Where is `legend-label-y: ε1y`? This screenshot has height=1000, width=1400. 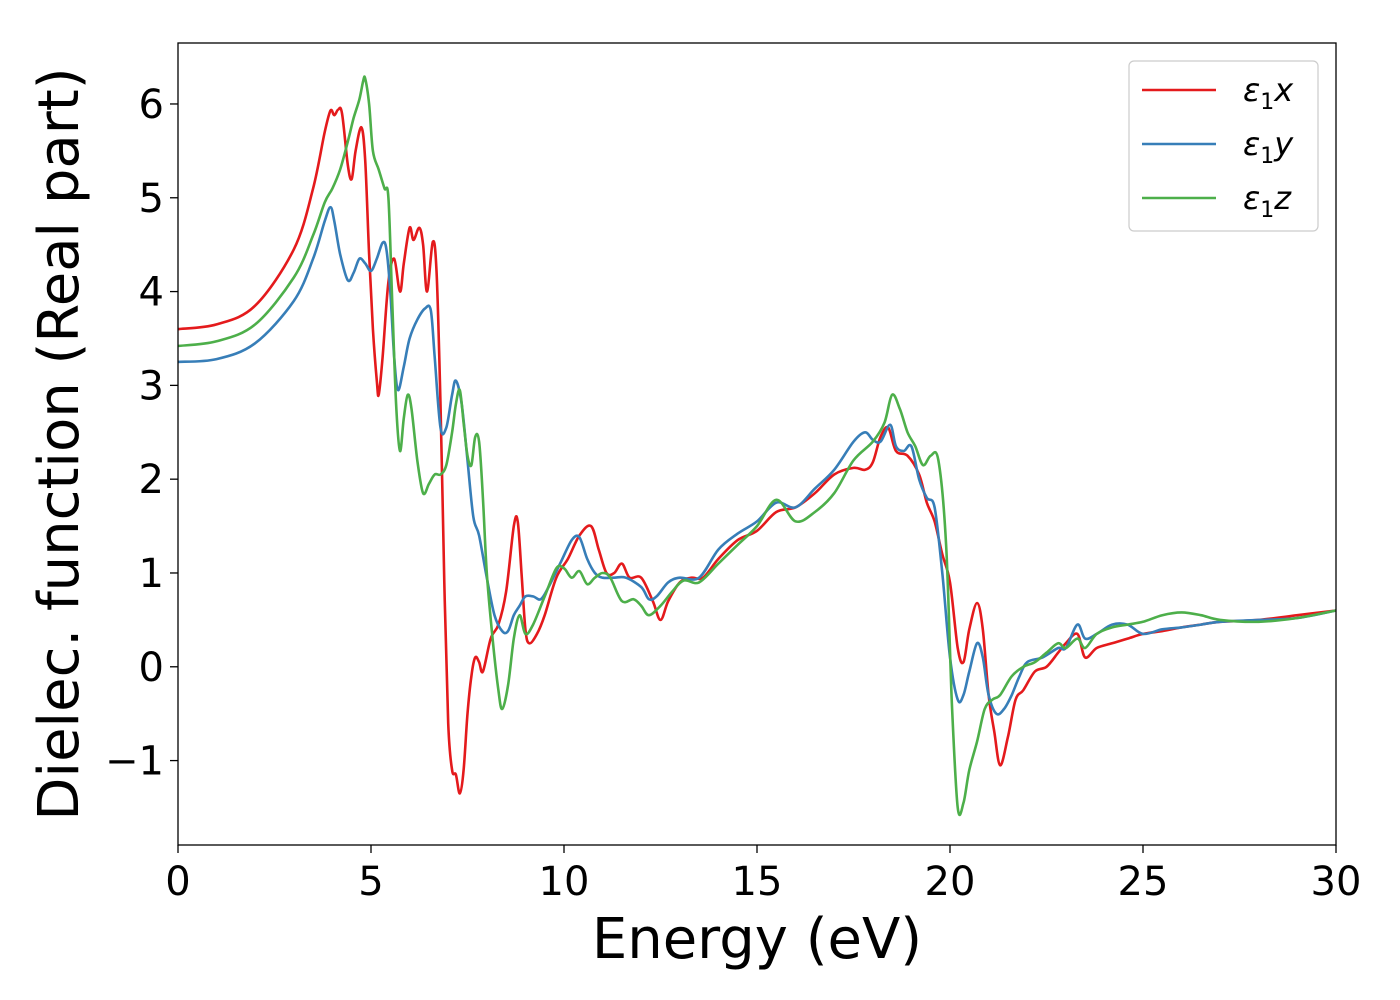 legend-label-y: ε1y is located at coordinates (1268, 147).